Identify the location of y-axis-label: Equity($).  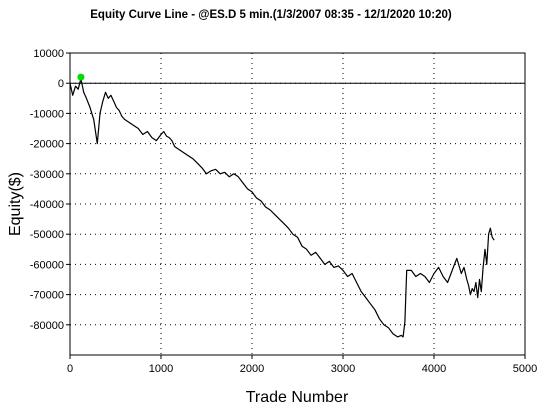
(15, 204).